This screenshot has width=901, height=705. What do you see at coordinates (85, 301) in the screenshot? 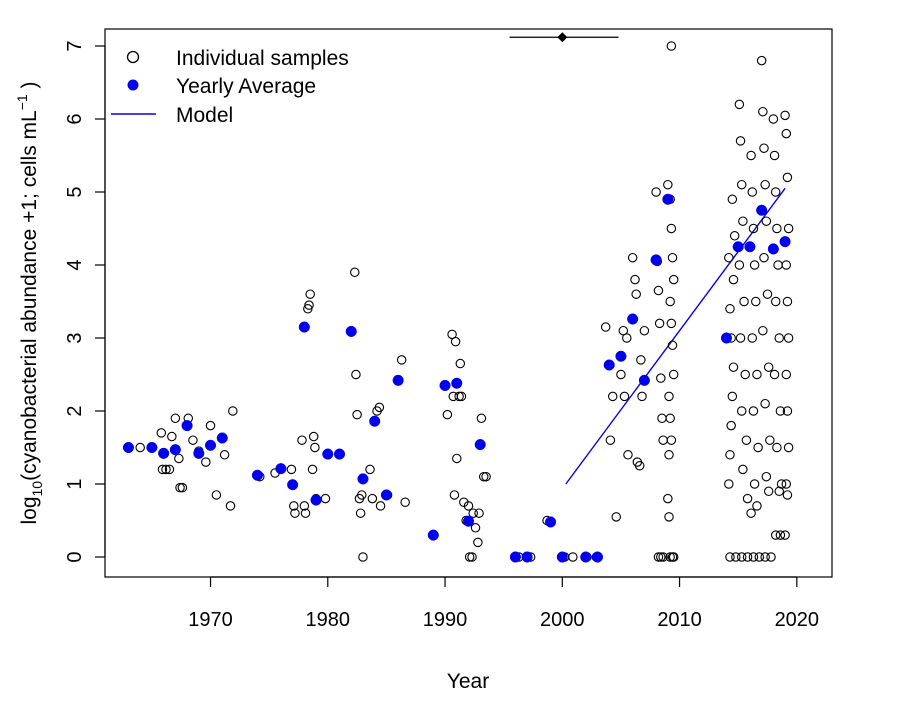
I see `y-axis: 0 1 2 3 4 5 6 7` at bounding box center [85, 301].